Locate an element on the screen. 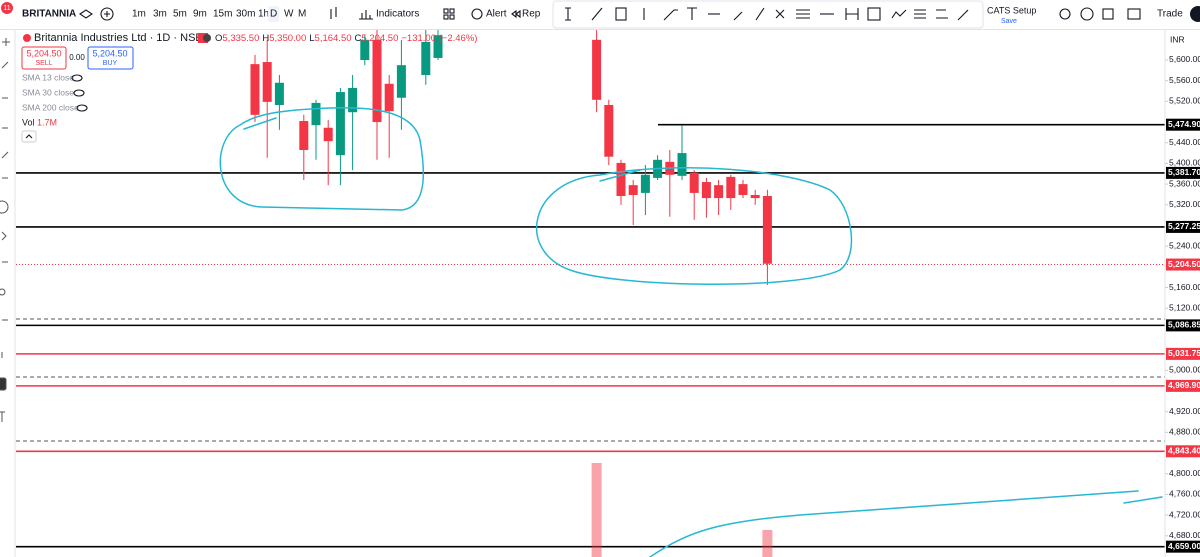 The width and height of the screenshot is (1200, 557). notification-badge is located at coordinates (7, 8).